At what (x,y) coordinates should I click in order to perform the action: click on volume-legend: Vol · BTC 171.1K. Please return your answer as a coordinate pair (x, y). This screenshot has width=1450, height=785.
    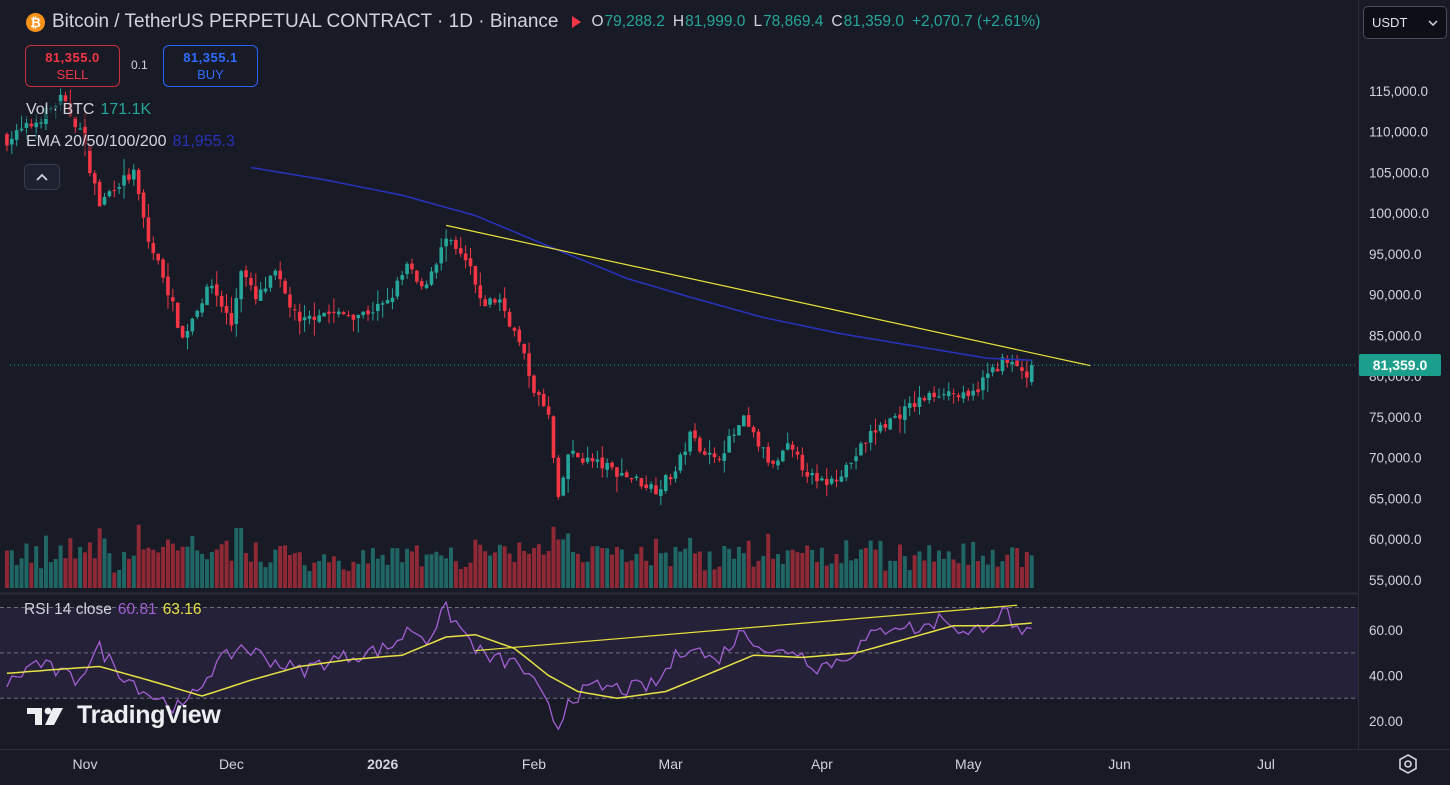
    Looking at the image, I should click on (89, 110).